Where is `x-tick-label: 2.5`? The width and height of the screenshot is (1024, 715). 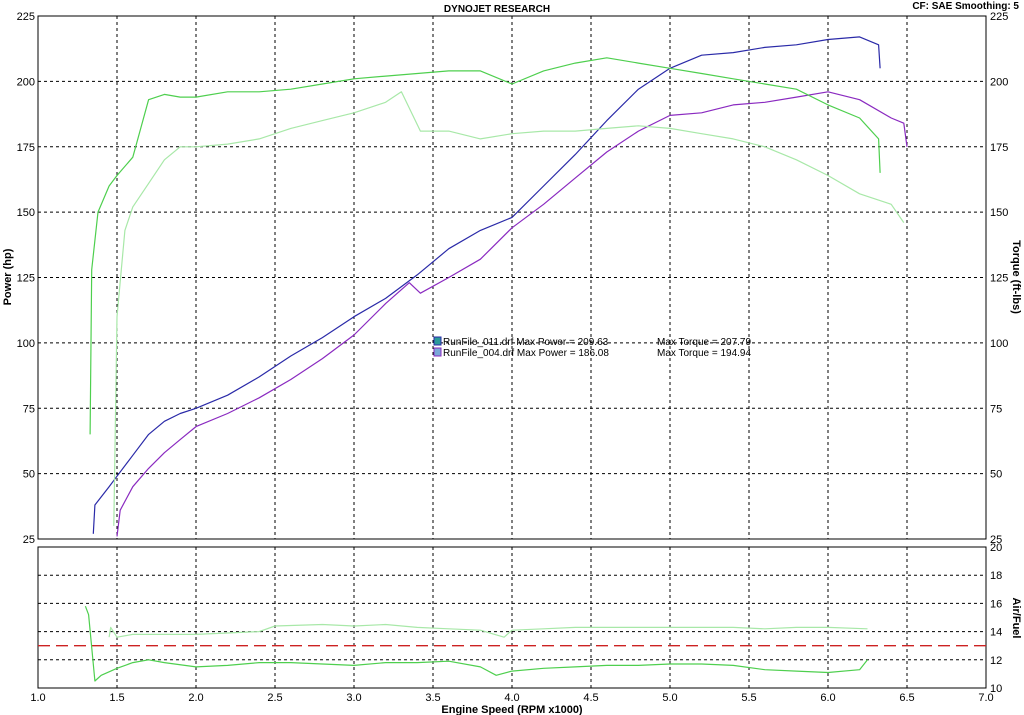 x-tick-label: 2.5 is located at coordinates (274, 698).